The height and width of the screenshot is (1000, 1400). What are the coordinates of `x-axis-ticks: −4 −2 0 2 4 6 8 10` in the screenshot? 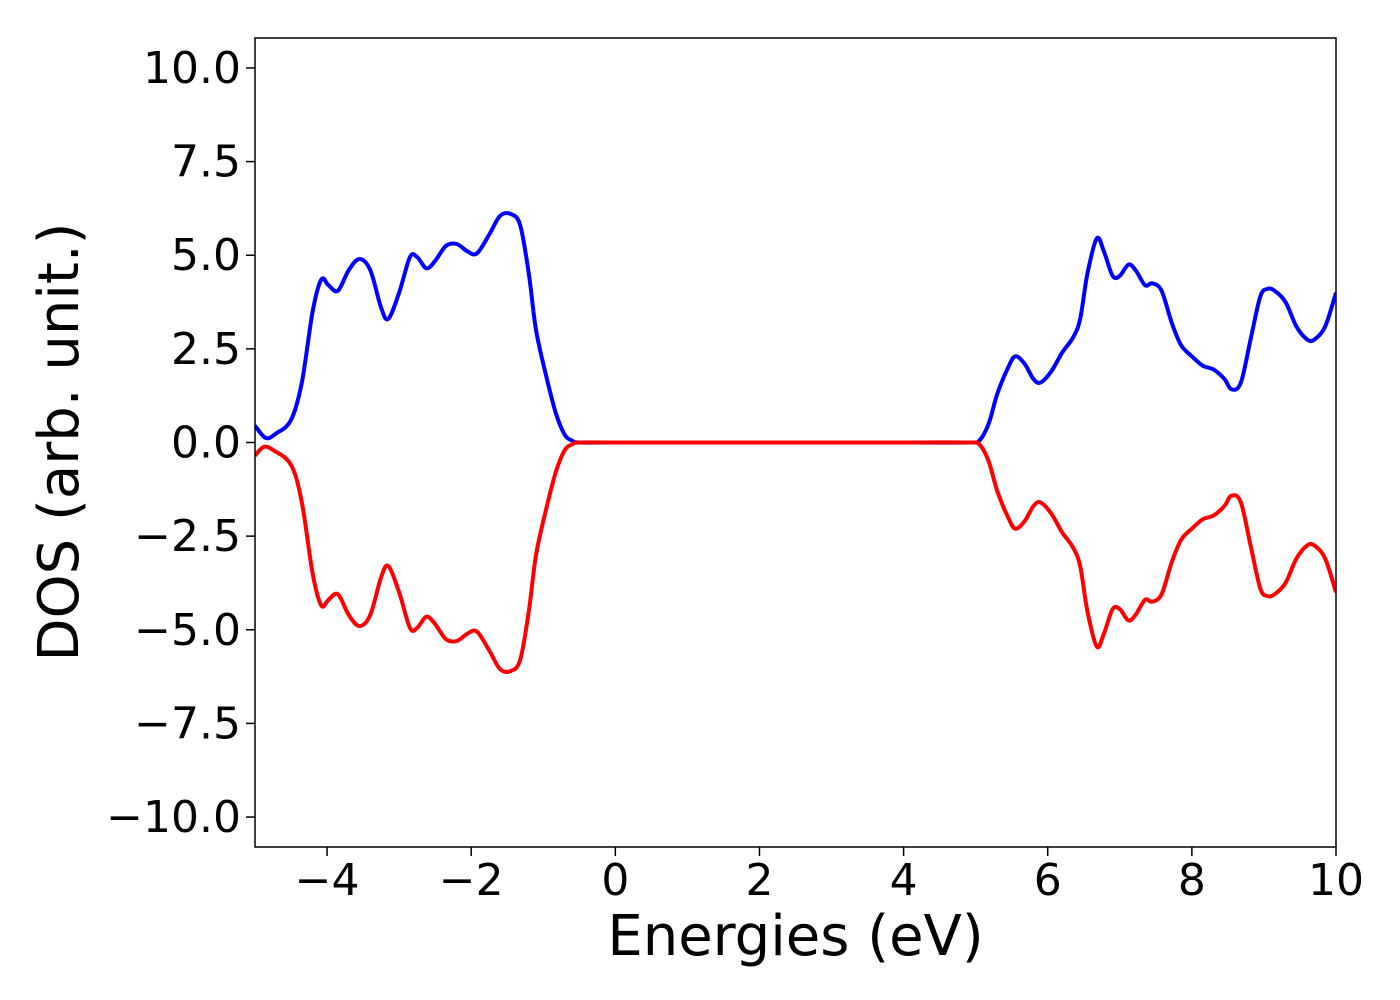 It's located at (829, 876).